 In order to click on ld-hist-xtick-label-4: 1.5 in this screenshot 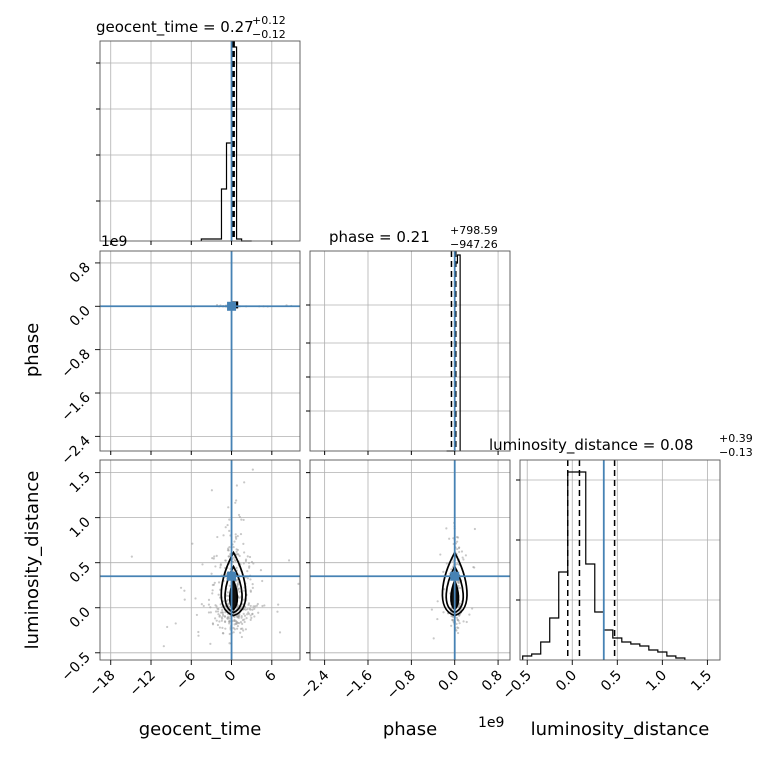, I will do `click(701, 681)`.